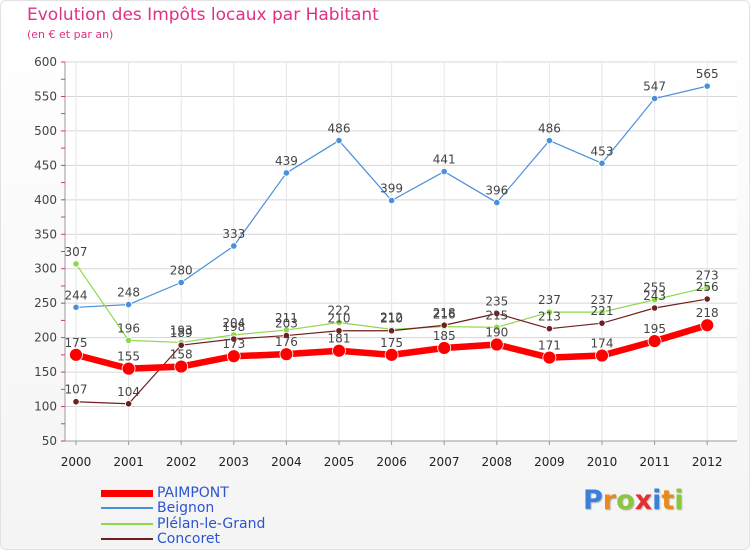  Describe the element at coordinates (286, 462) in the screenshot. I see `x-tick-label: 2004` at that location.